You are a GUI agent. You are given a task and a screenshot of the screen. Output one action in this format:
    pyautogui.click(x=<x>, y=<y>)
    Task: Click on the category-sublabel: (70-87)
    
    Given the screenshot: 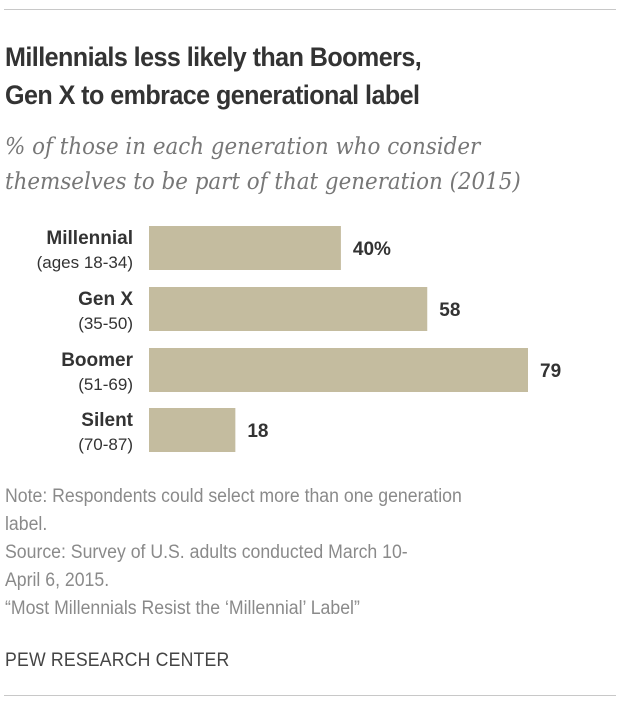 What is the action you would take?
    pyautogui.click(x=105, y=444)
    